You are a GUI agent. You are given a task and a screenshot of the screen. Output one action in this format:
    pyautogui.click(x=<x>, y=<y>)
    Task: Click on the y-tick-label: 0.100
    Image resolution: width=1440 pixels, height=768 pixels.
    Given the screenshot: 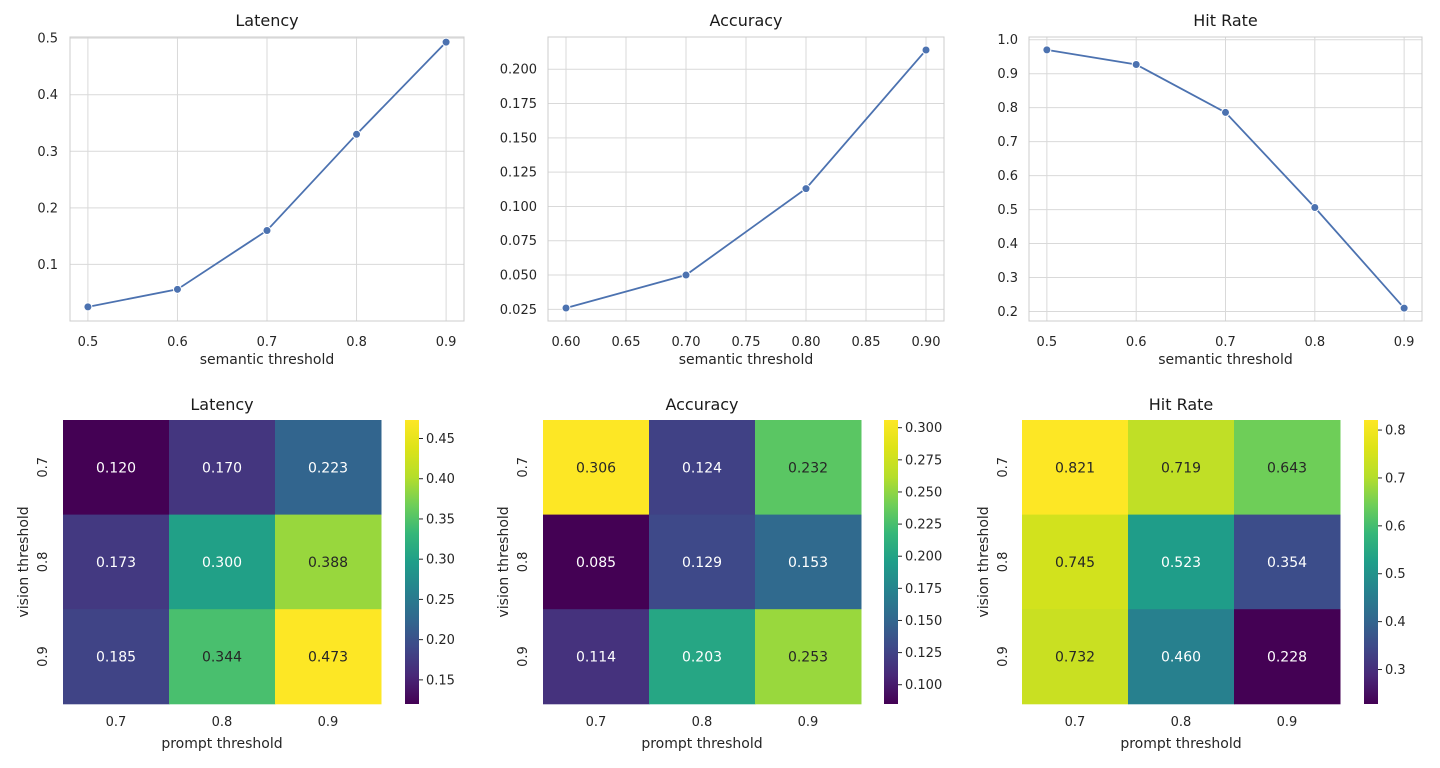 What is the action you would take?
    pyautogui.click(x=518, y=207)
    